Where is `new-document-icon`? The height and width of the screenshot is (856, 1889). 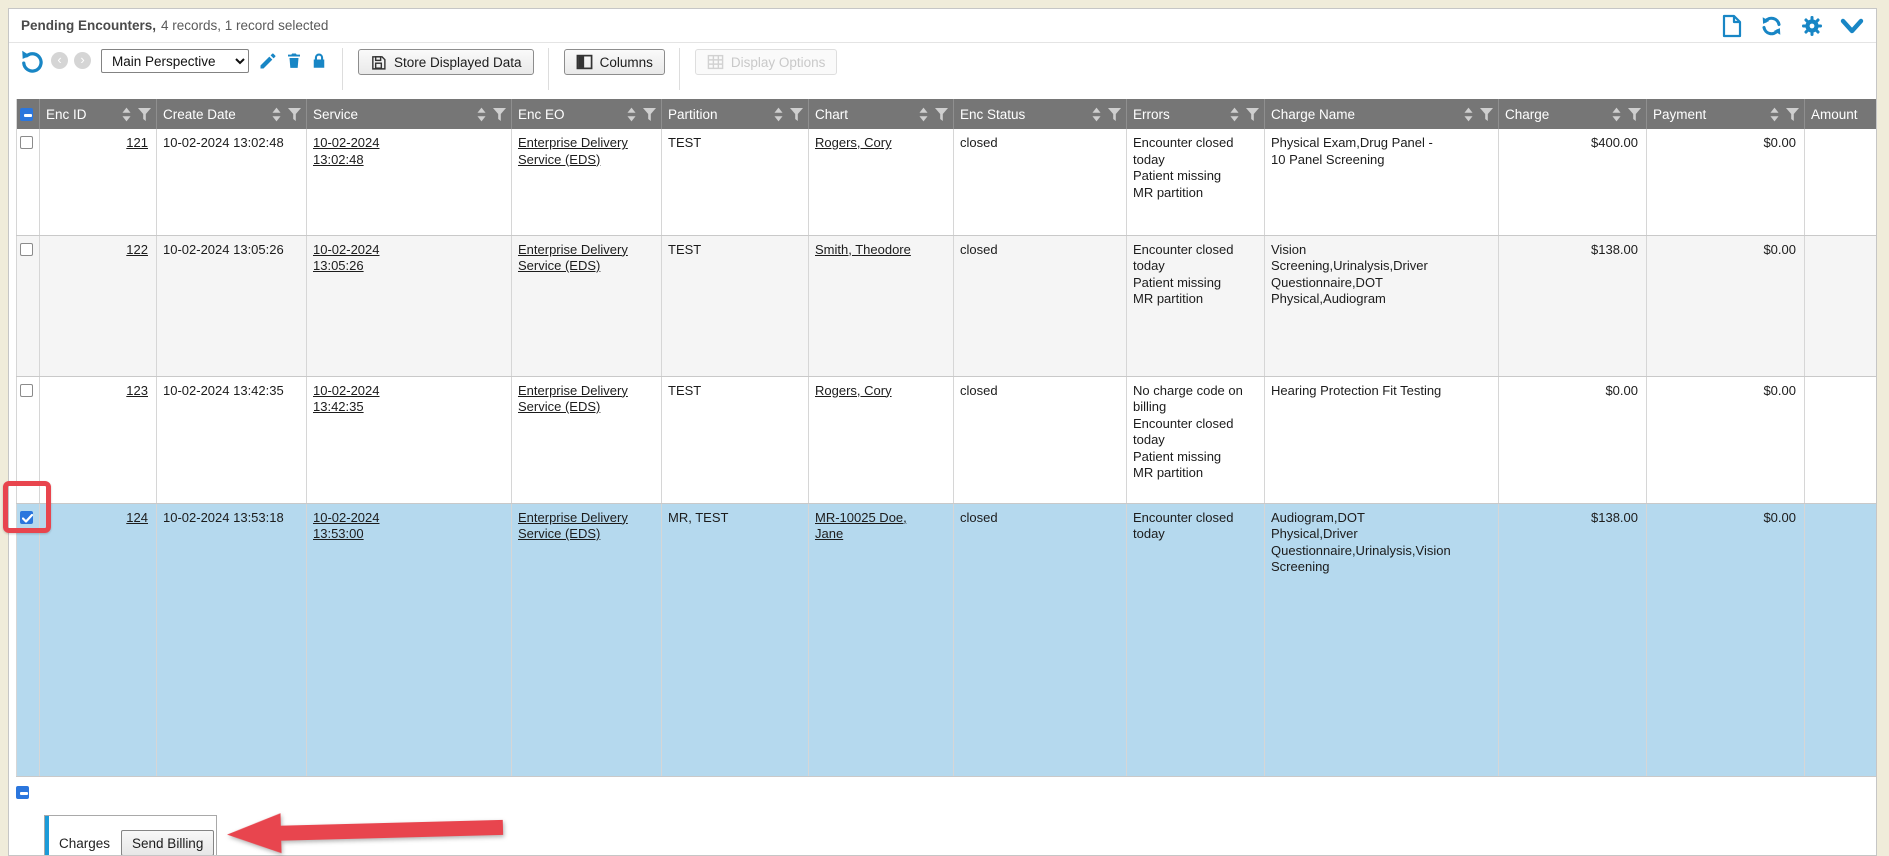 new-document-icon is located at coordinates (1732, 26).